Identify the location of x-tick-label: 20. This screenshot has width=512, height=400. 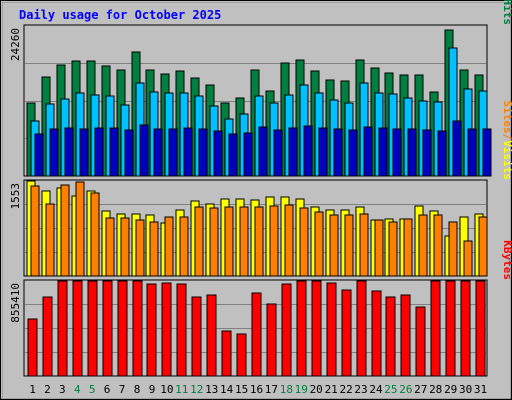
(316, 389).